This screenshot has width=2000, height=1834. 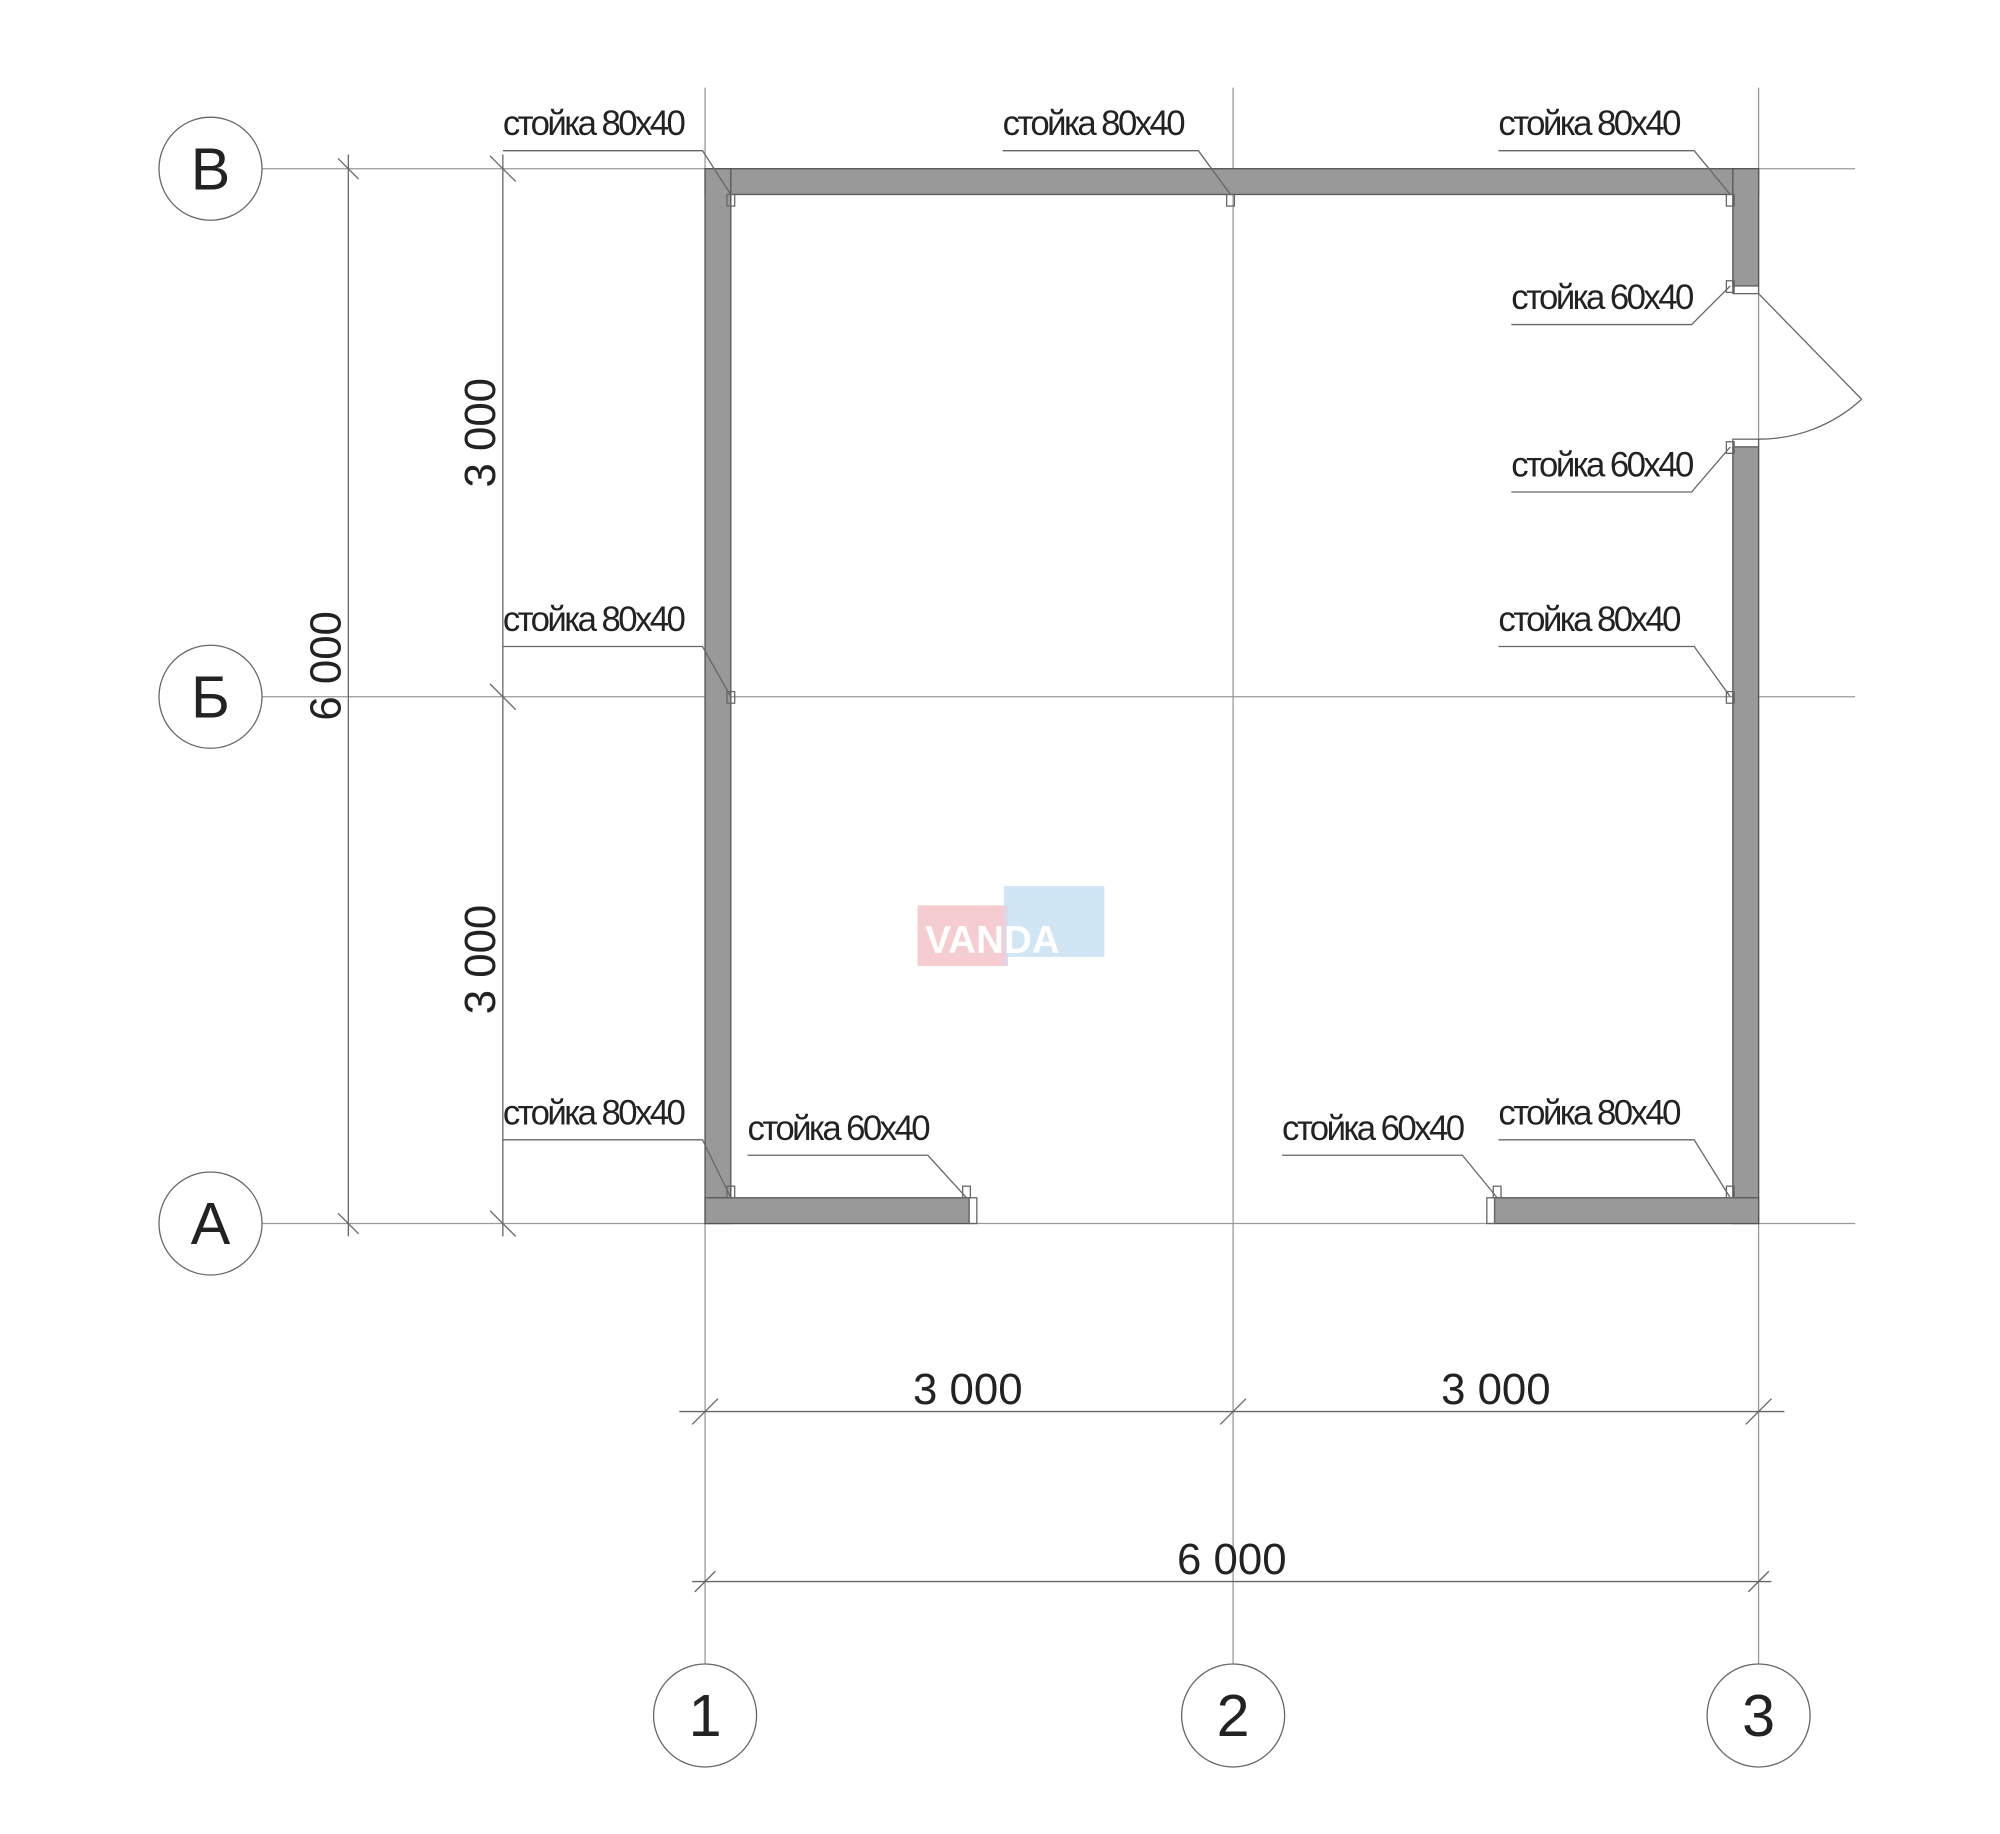 I want to click on door-swing, so click(x=1810, y=366).